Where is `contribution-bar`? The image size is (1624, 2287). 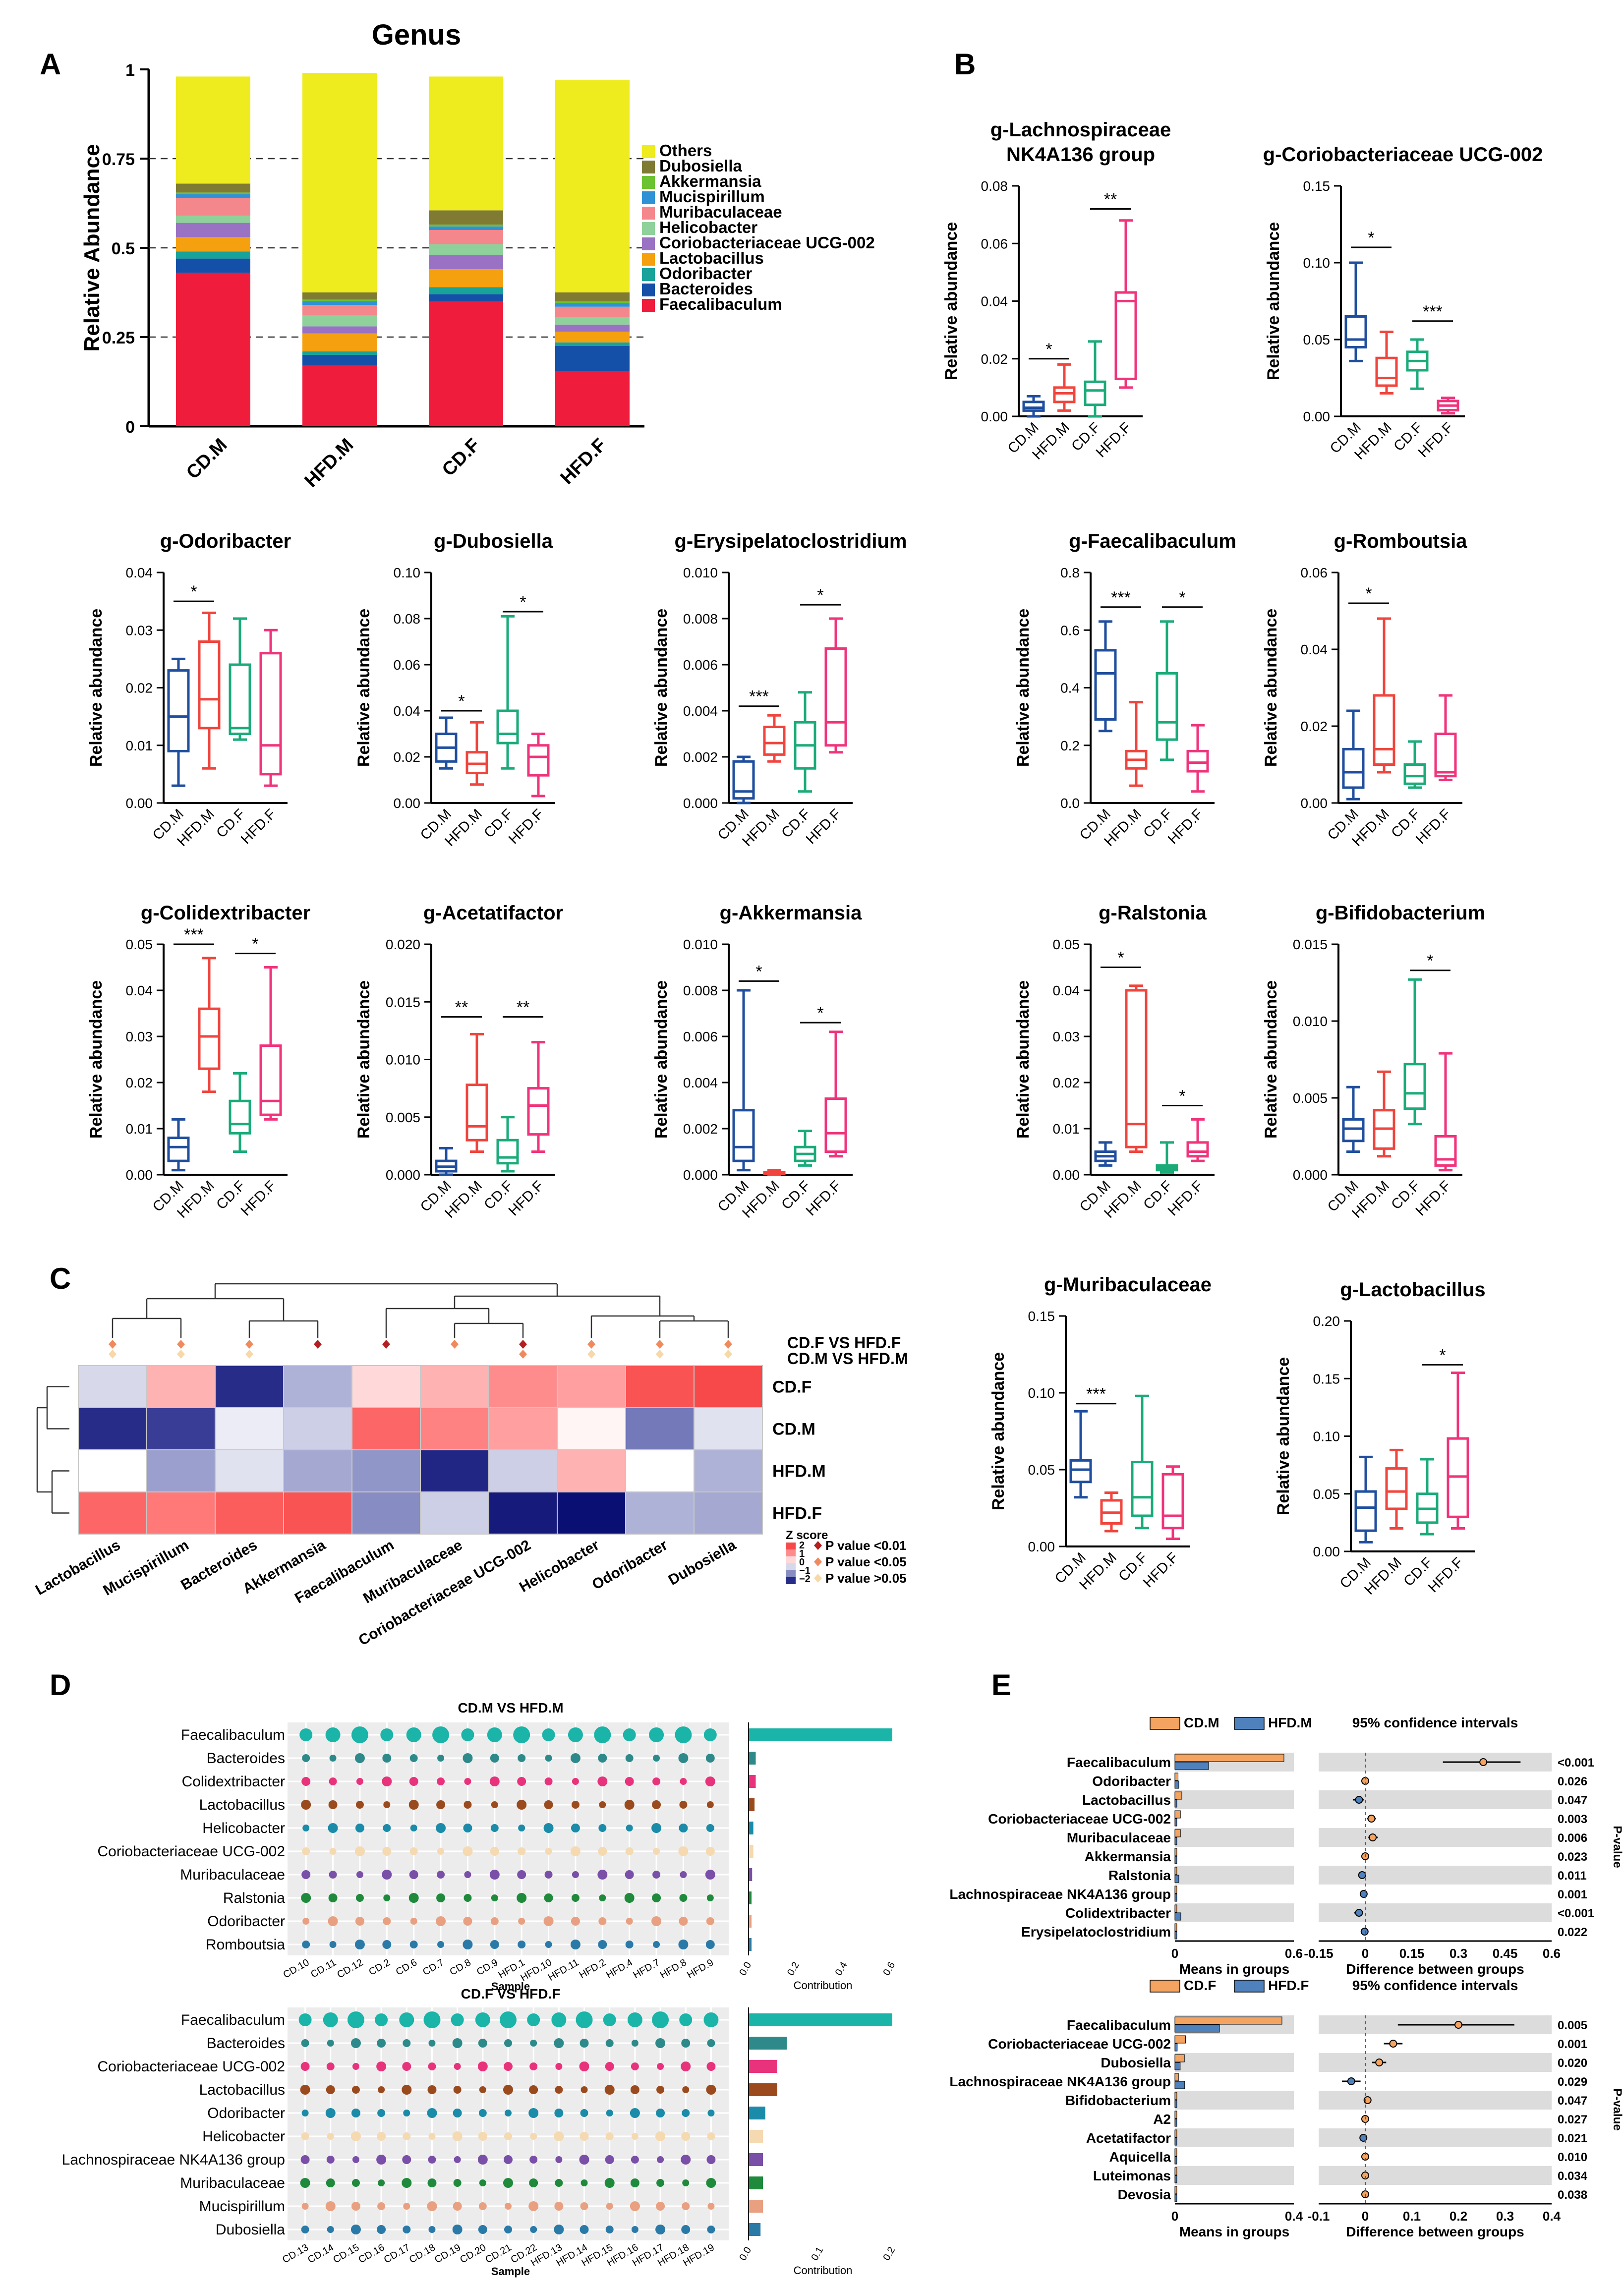
contribution-bar is located at coordinates (756, 2159).